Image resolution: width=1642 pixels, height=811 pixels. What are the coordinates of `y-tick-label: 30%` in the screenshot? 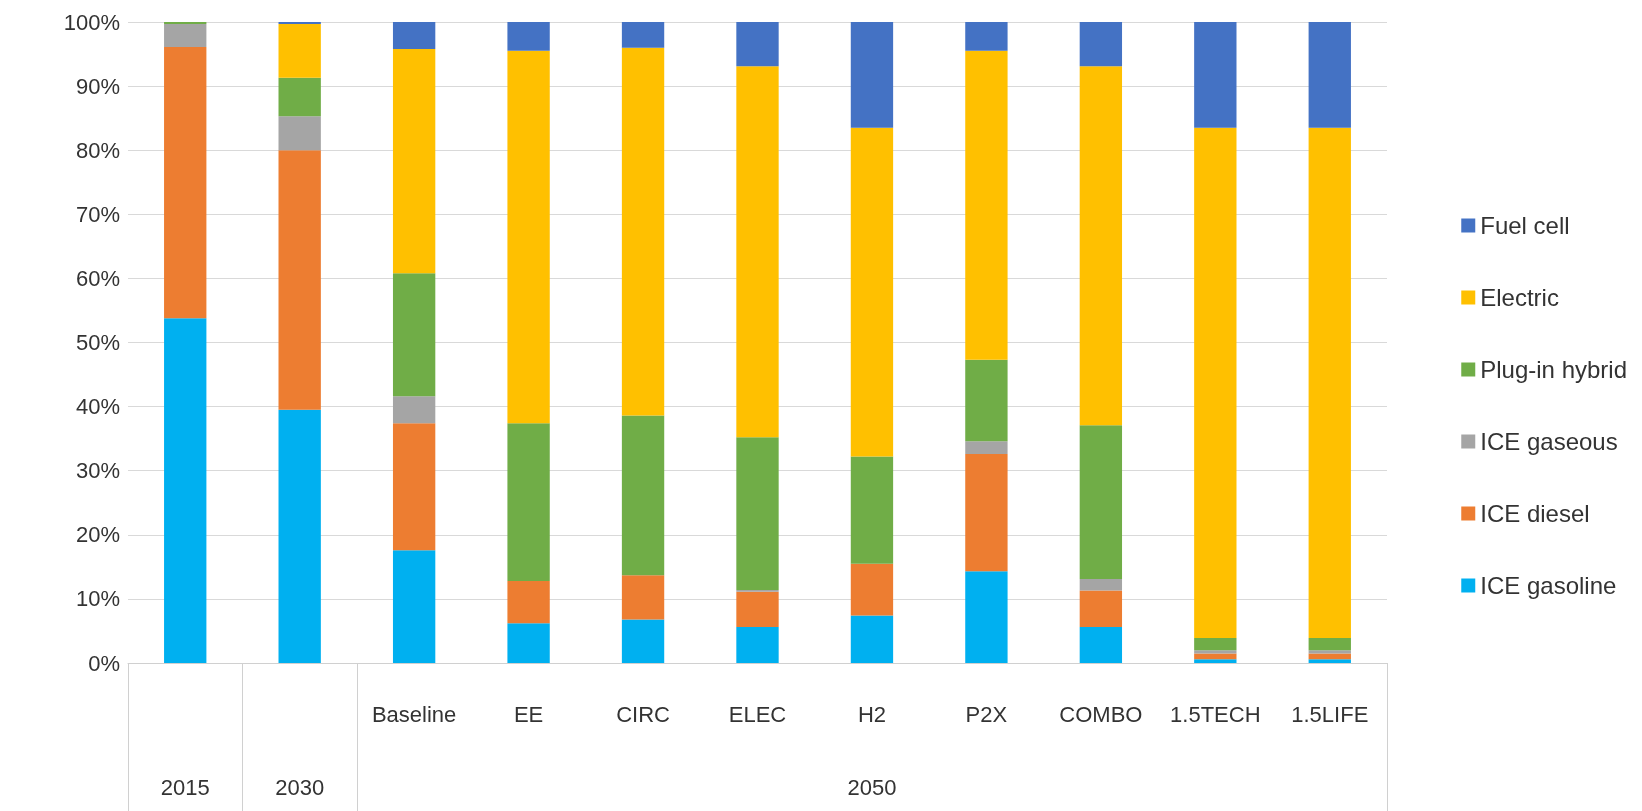 It's located at (97, 471).